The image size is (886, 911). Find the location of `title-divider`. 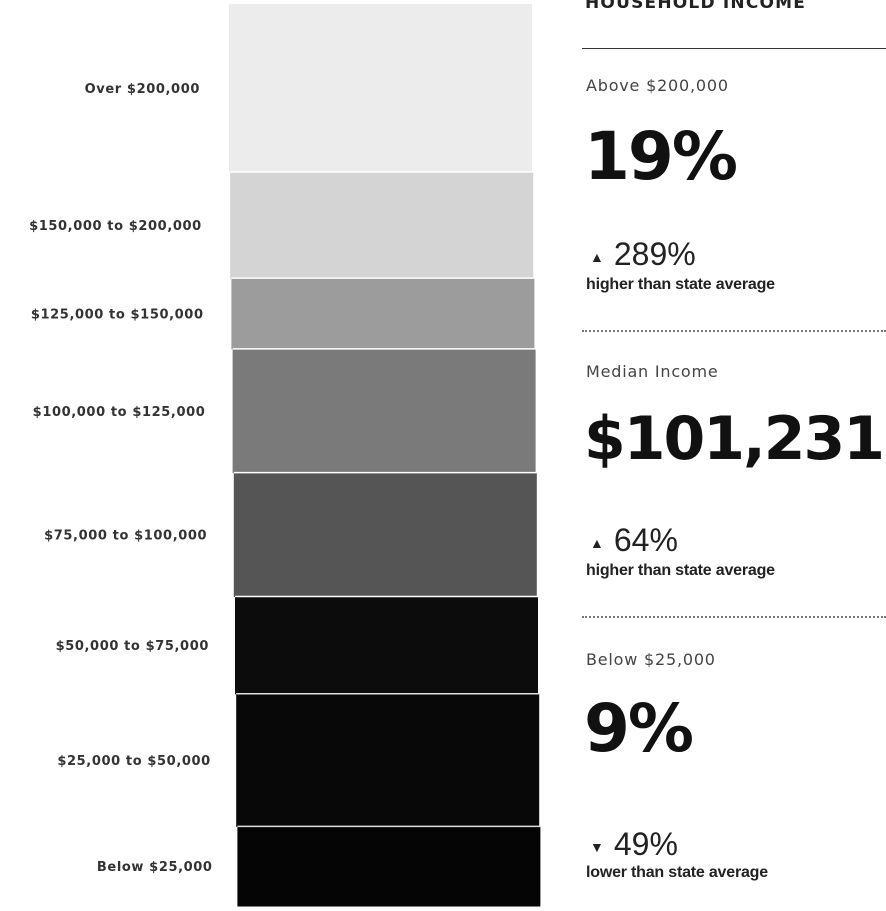

title-divider is located at coordinates (734, 48).